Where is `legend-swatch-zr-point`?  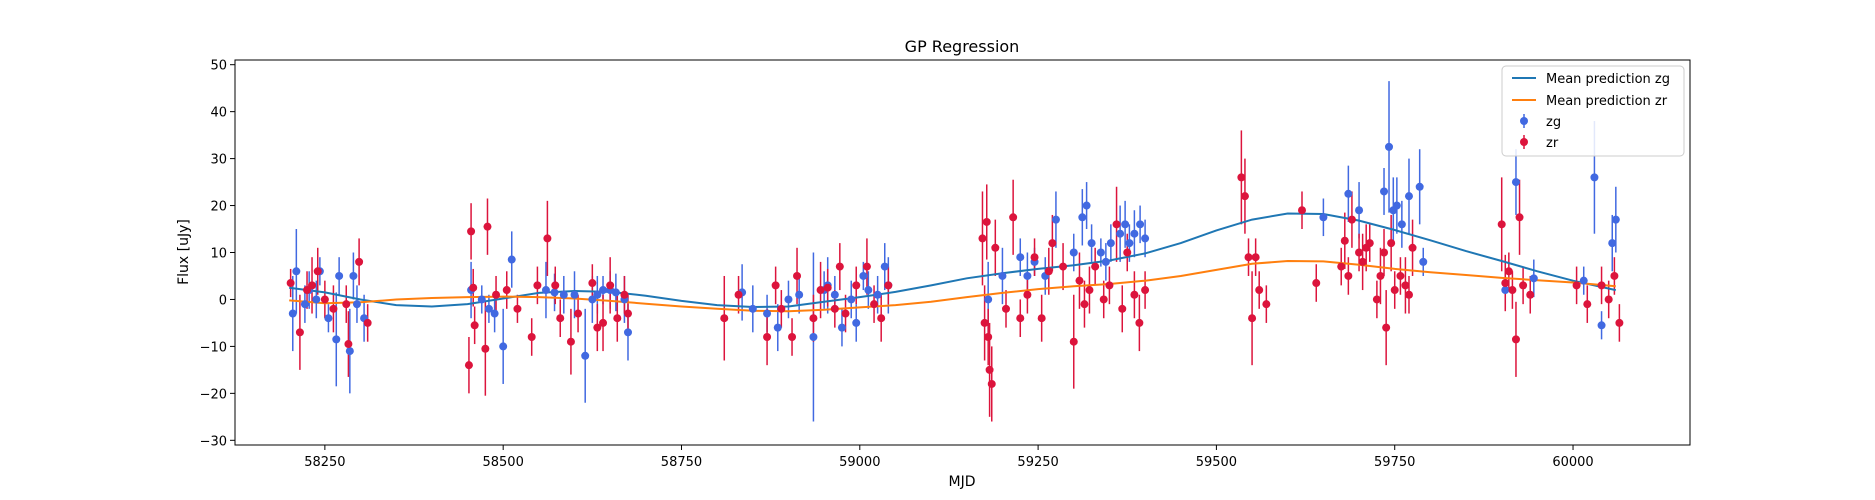
legend-swatch-zr-point is located at coordinates (1524, 142).